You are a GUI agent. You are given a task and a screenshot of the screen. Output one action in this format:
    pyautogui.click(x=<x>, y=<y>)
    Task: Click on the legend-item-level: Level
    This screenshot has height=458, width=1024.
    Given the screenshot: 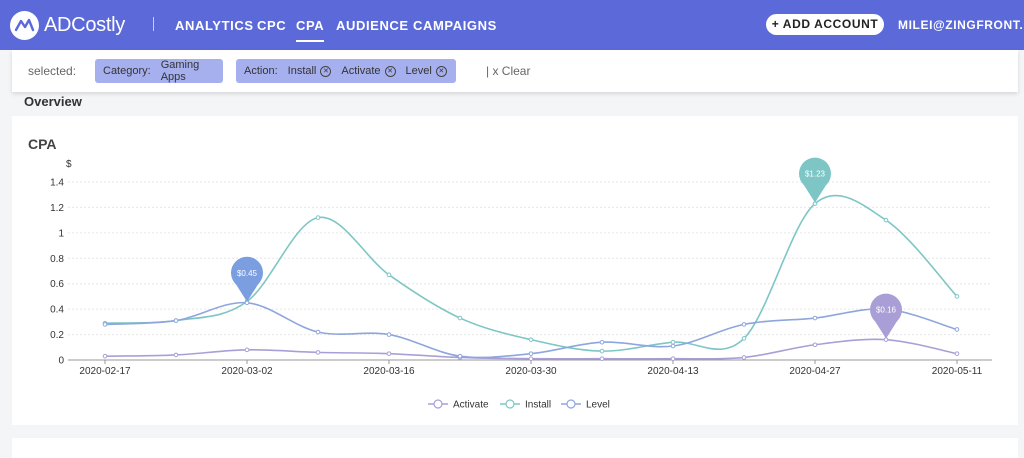 What is the action you would take?
    pyautogui.click(x=585, y=405)
    